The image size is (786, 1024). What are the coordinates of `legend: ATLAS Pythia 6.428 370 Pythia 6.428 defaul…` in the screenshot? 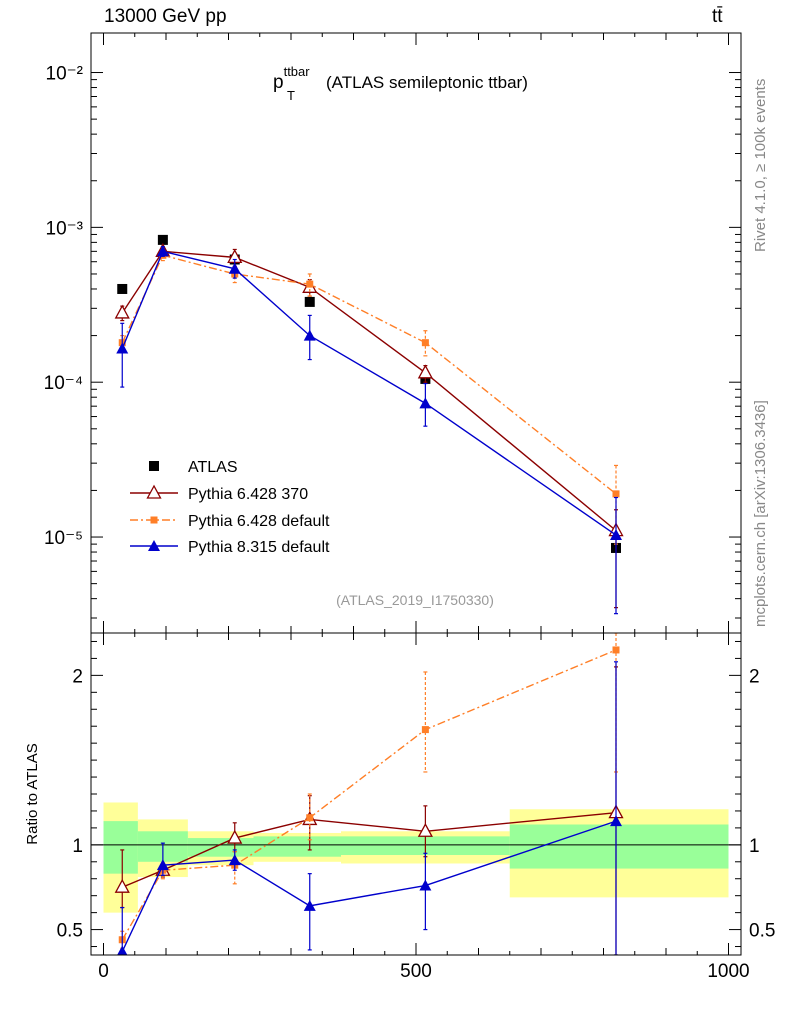 It's located at (230, 507).